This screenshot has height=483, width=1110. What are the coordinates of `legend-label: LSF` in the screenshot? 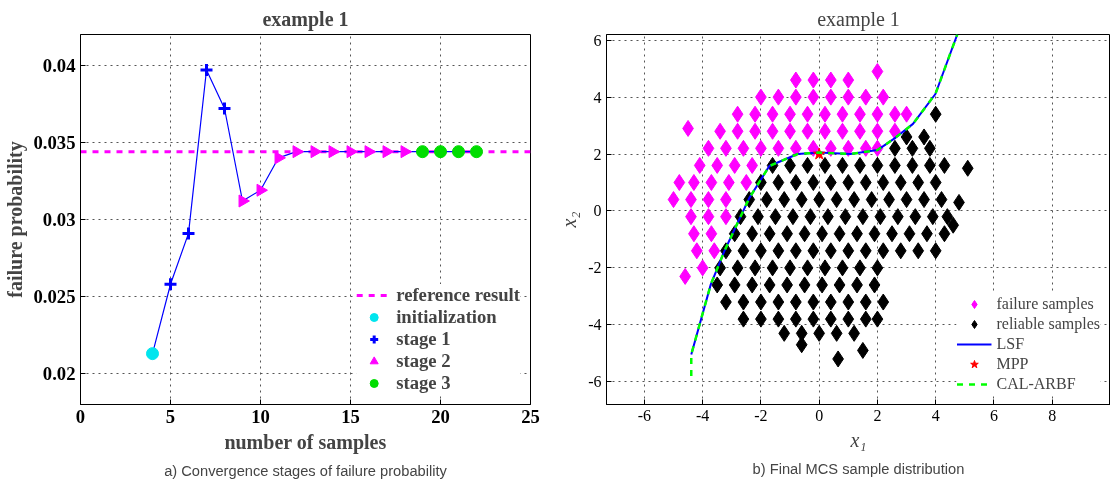 It's located at (1010, 344).